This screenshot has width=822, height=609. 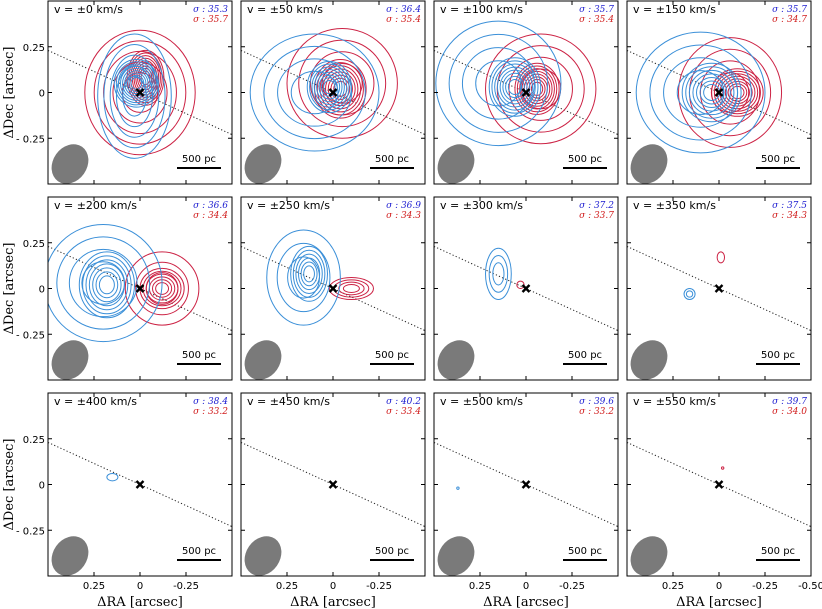 What do you see at coordinates (210, 20) in the screenshot?
I see `sigma-red-label: σ : 35.7` at bounding box center [210, 20].